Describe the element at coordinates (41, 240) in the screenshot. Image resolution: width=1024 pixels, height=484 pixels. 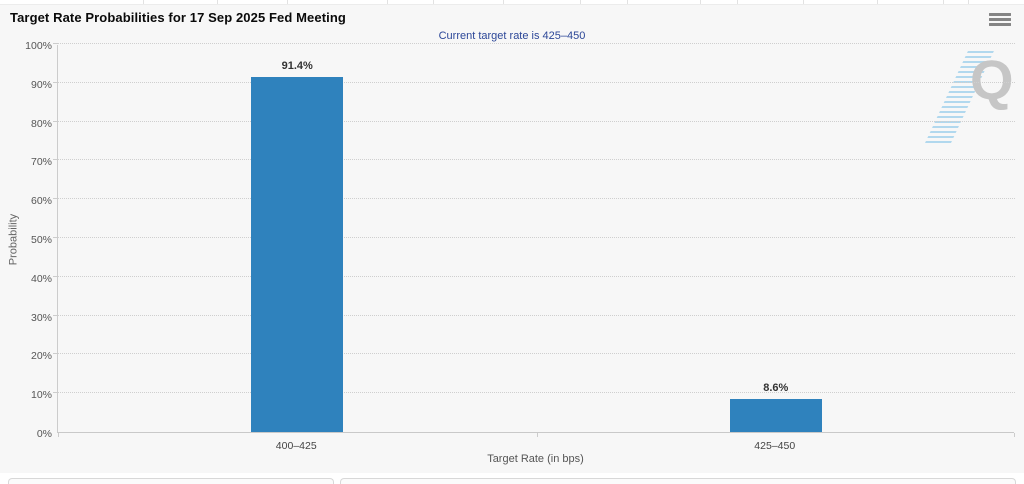
I see `y-axis-tick-label: 50%` at that location.